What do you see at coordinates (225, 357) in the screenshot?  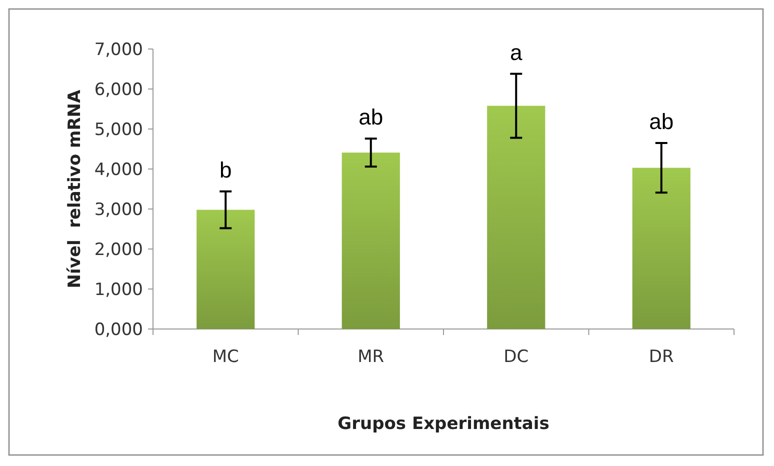 I see `x-tick-label: MC` at bounding box center [225, 357].